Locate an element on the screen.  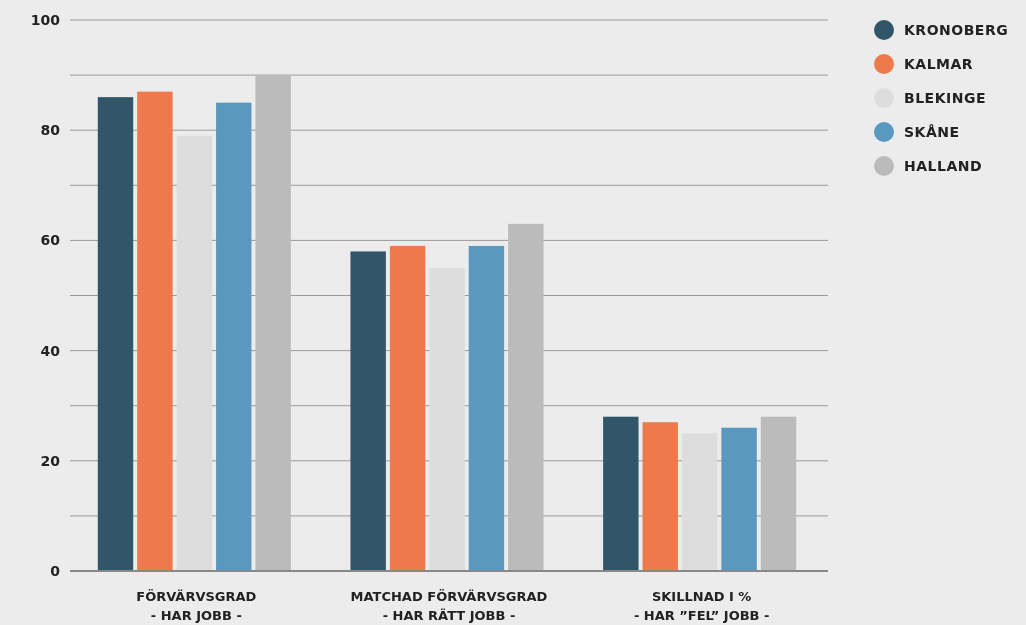
x-tick-label: FÖRVÄRVSGRAD - HAR JOBB - is located at coordinates (196, 606).